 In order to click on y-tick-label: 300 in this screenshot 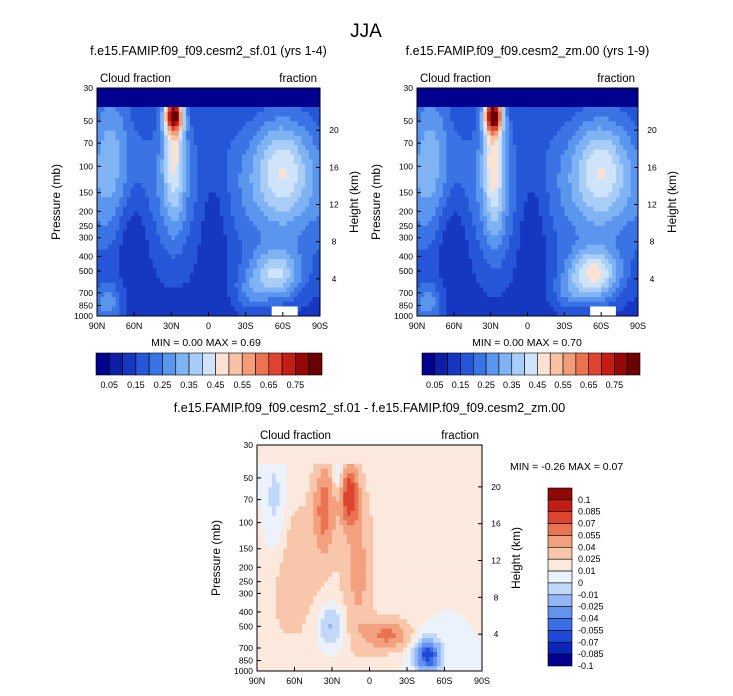, I will do `click(86, 238)`.